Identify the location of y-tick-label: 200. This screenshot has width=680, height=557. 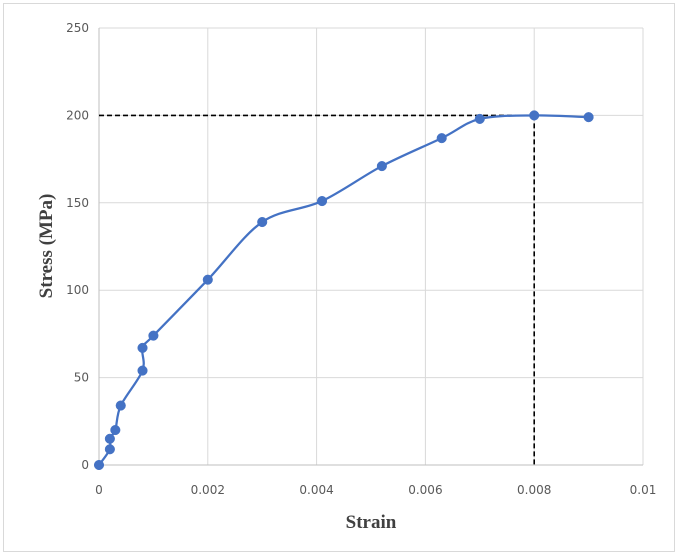
(77, 115).